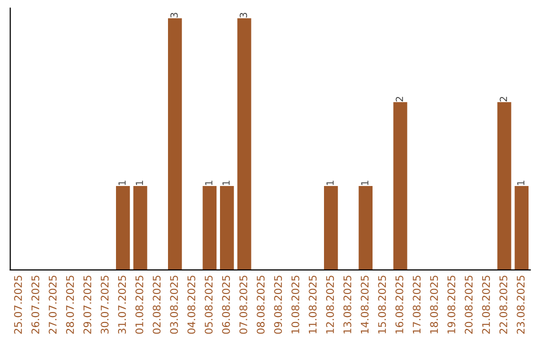 The width and height of the screenshot is (540, 340). What do you see at coordinates (520, 305) in the screenshot?
I see `x-tick-label: 23.08.2025` at bounding box center [520, 305].